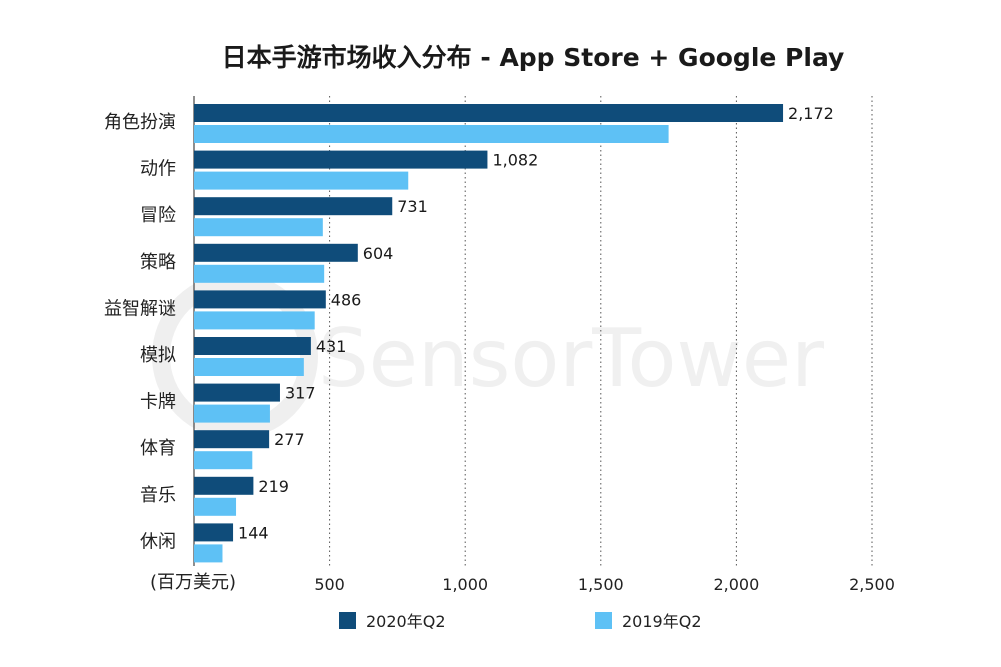 The image size is (1001, 667). Describe the element at coordinates (601, 584) in the screenshot. I see `x-tick-label: 1,500` at that location.